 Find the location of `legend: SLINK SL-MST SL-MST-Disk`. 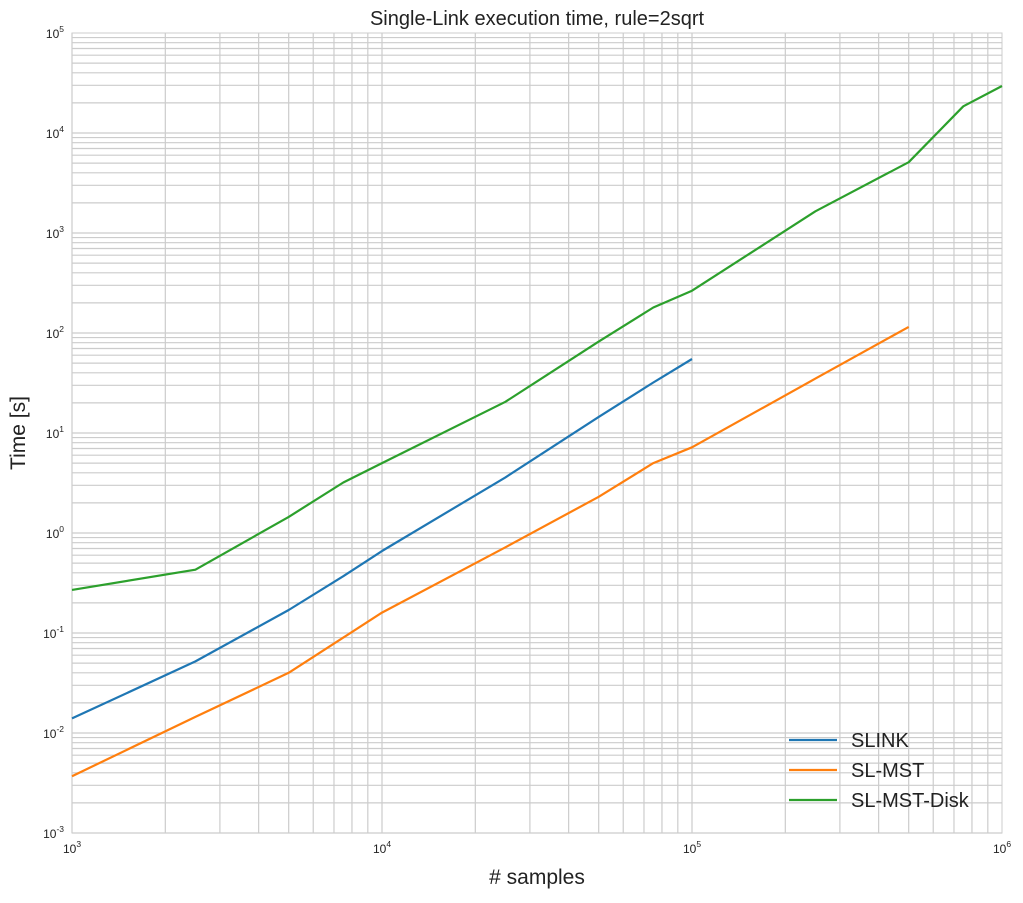

legend: SLINK SL-MST SL-MST-Disk is located at coordinates (879, 771).